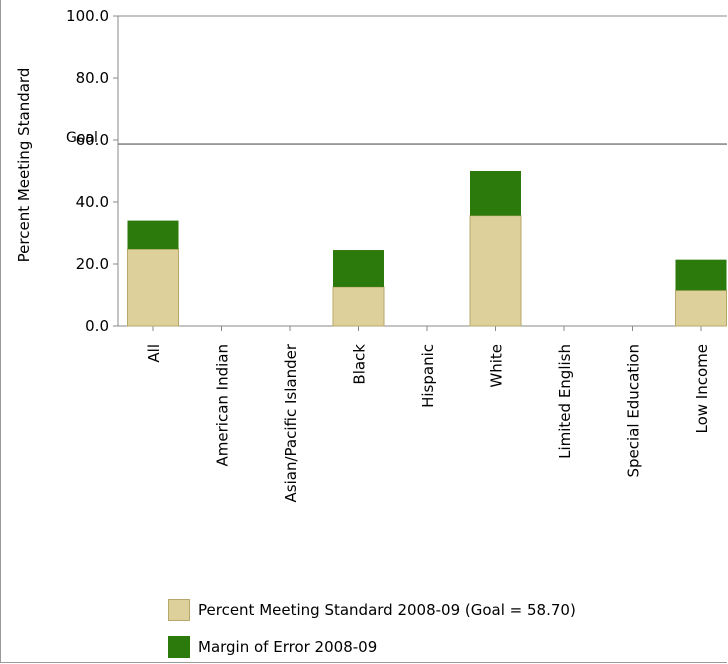 The image size is (728, 664). Describe the element at coordinates (565, 401) in the screenshot. I see `x-tick-label: Limited English` at that location.